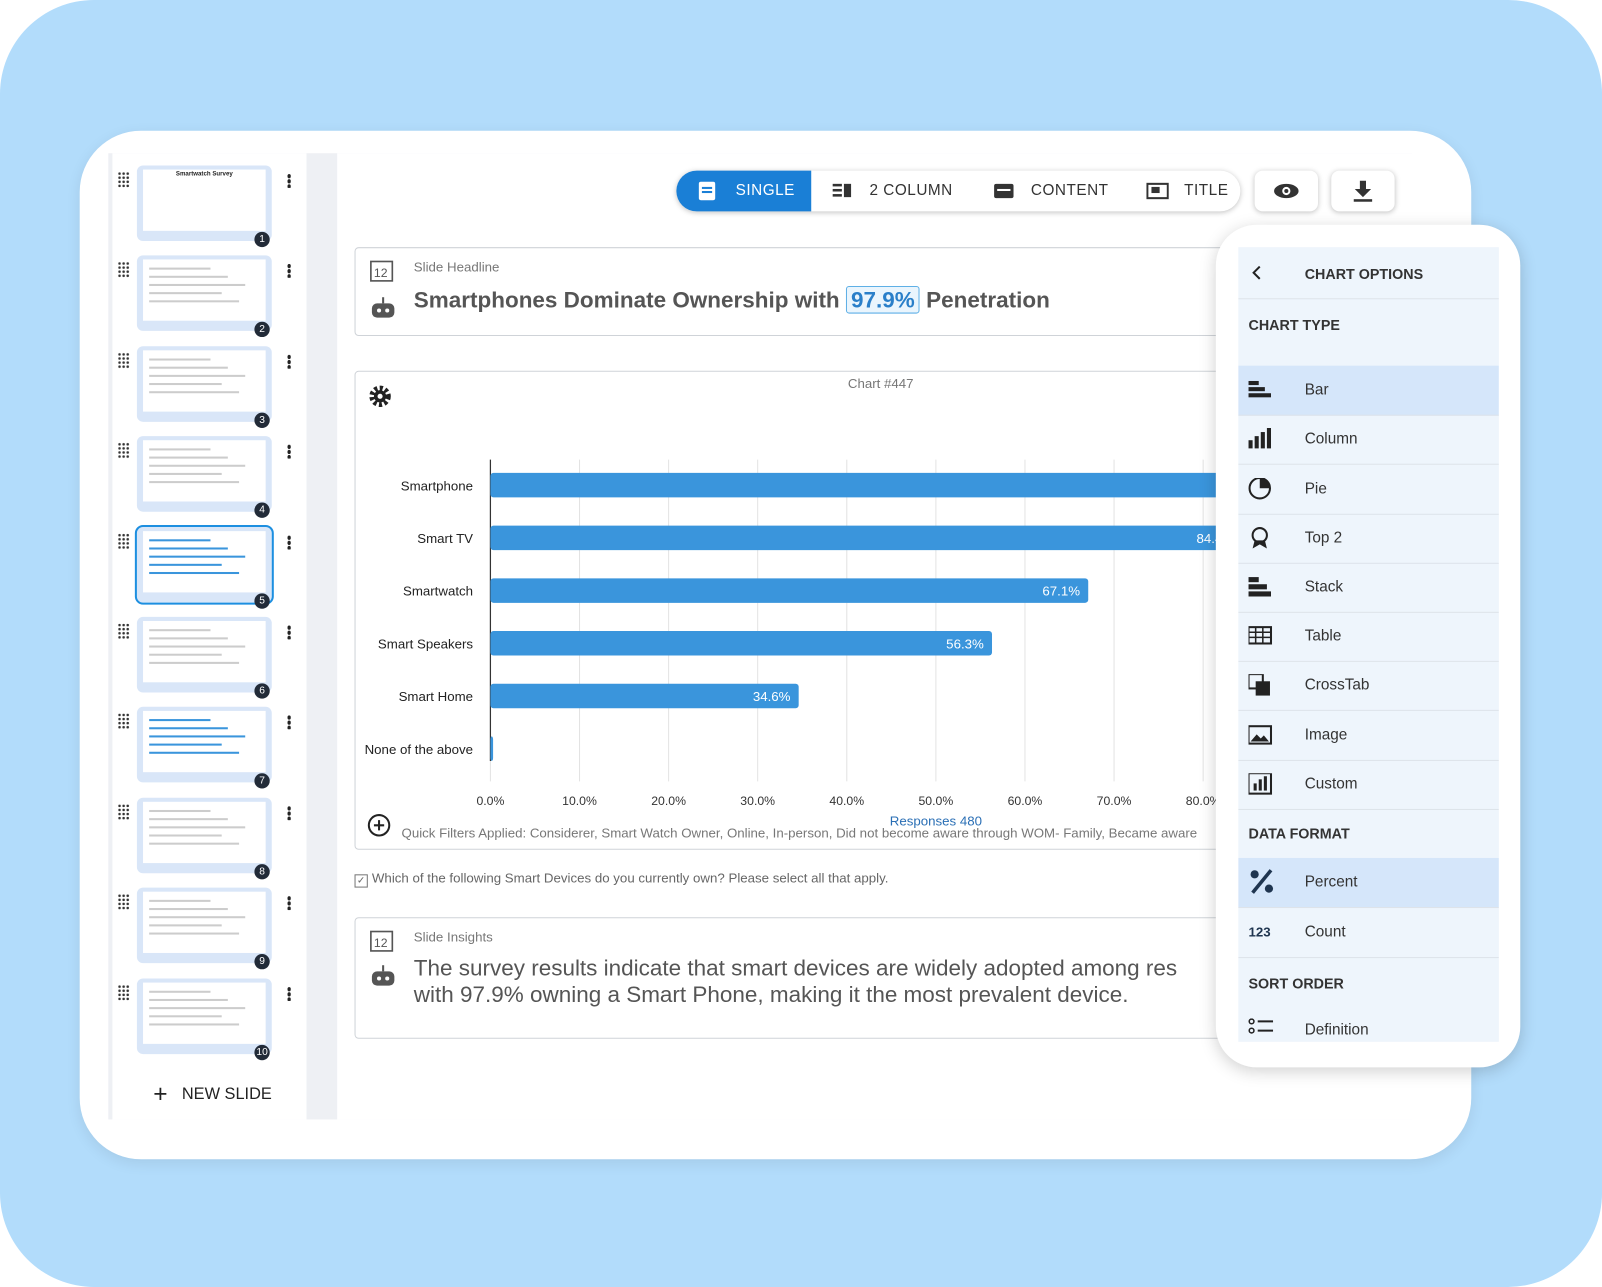  Describe the element at coordinates (204, 174) in the screenshot. I see `slide-title: Smartwatch Survey` at that location.